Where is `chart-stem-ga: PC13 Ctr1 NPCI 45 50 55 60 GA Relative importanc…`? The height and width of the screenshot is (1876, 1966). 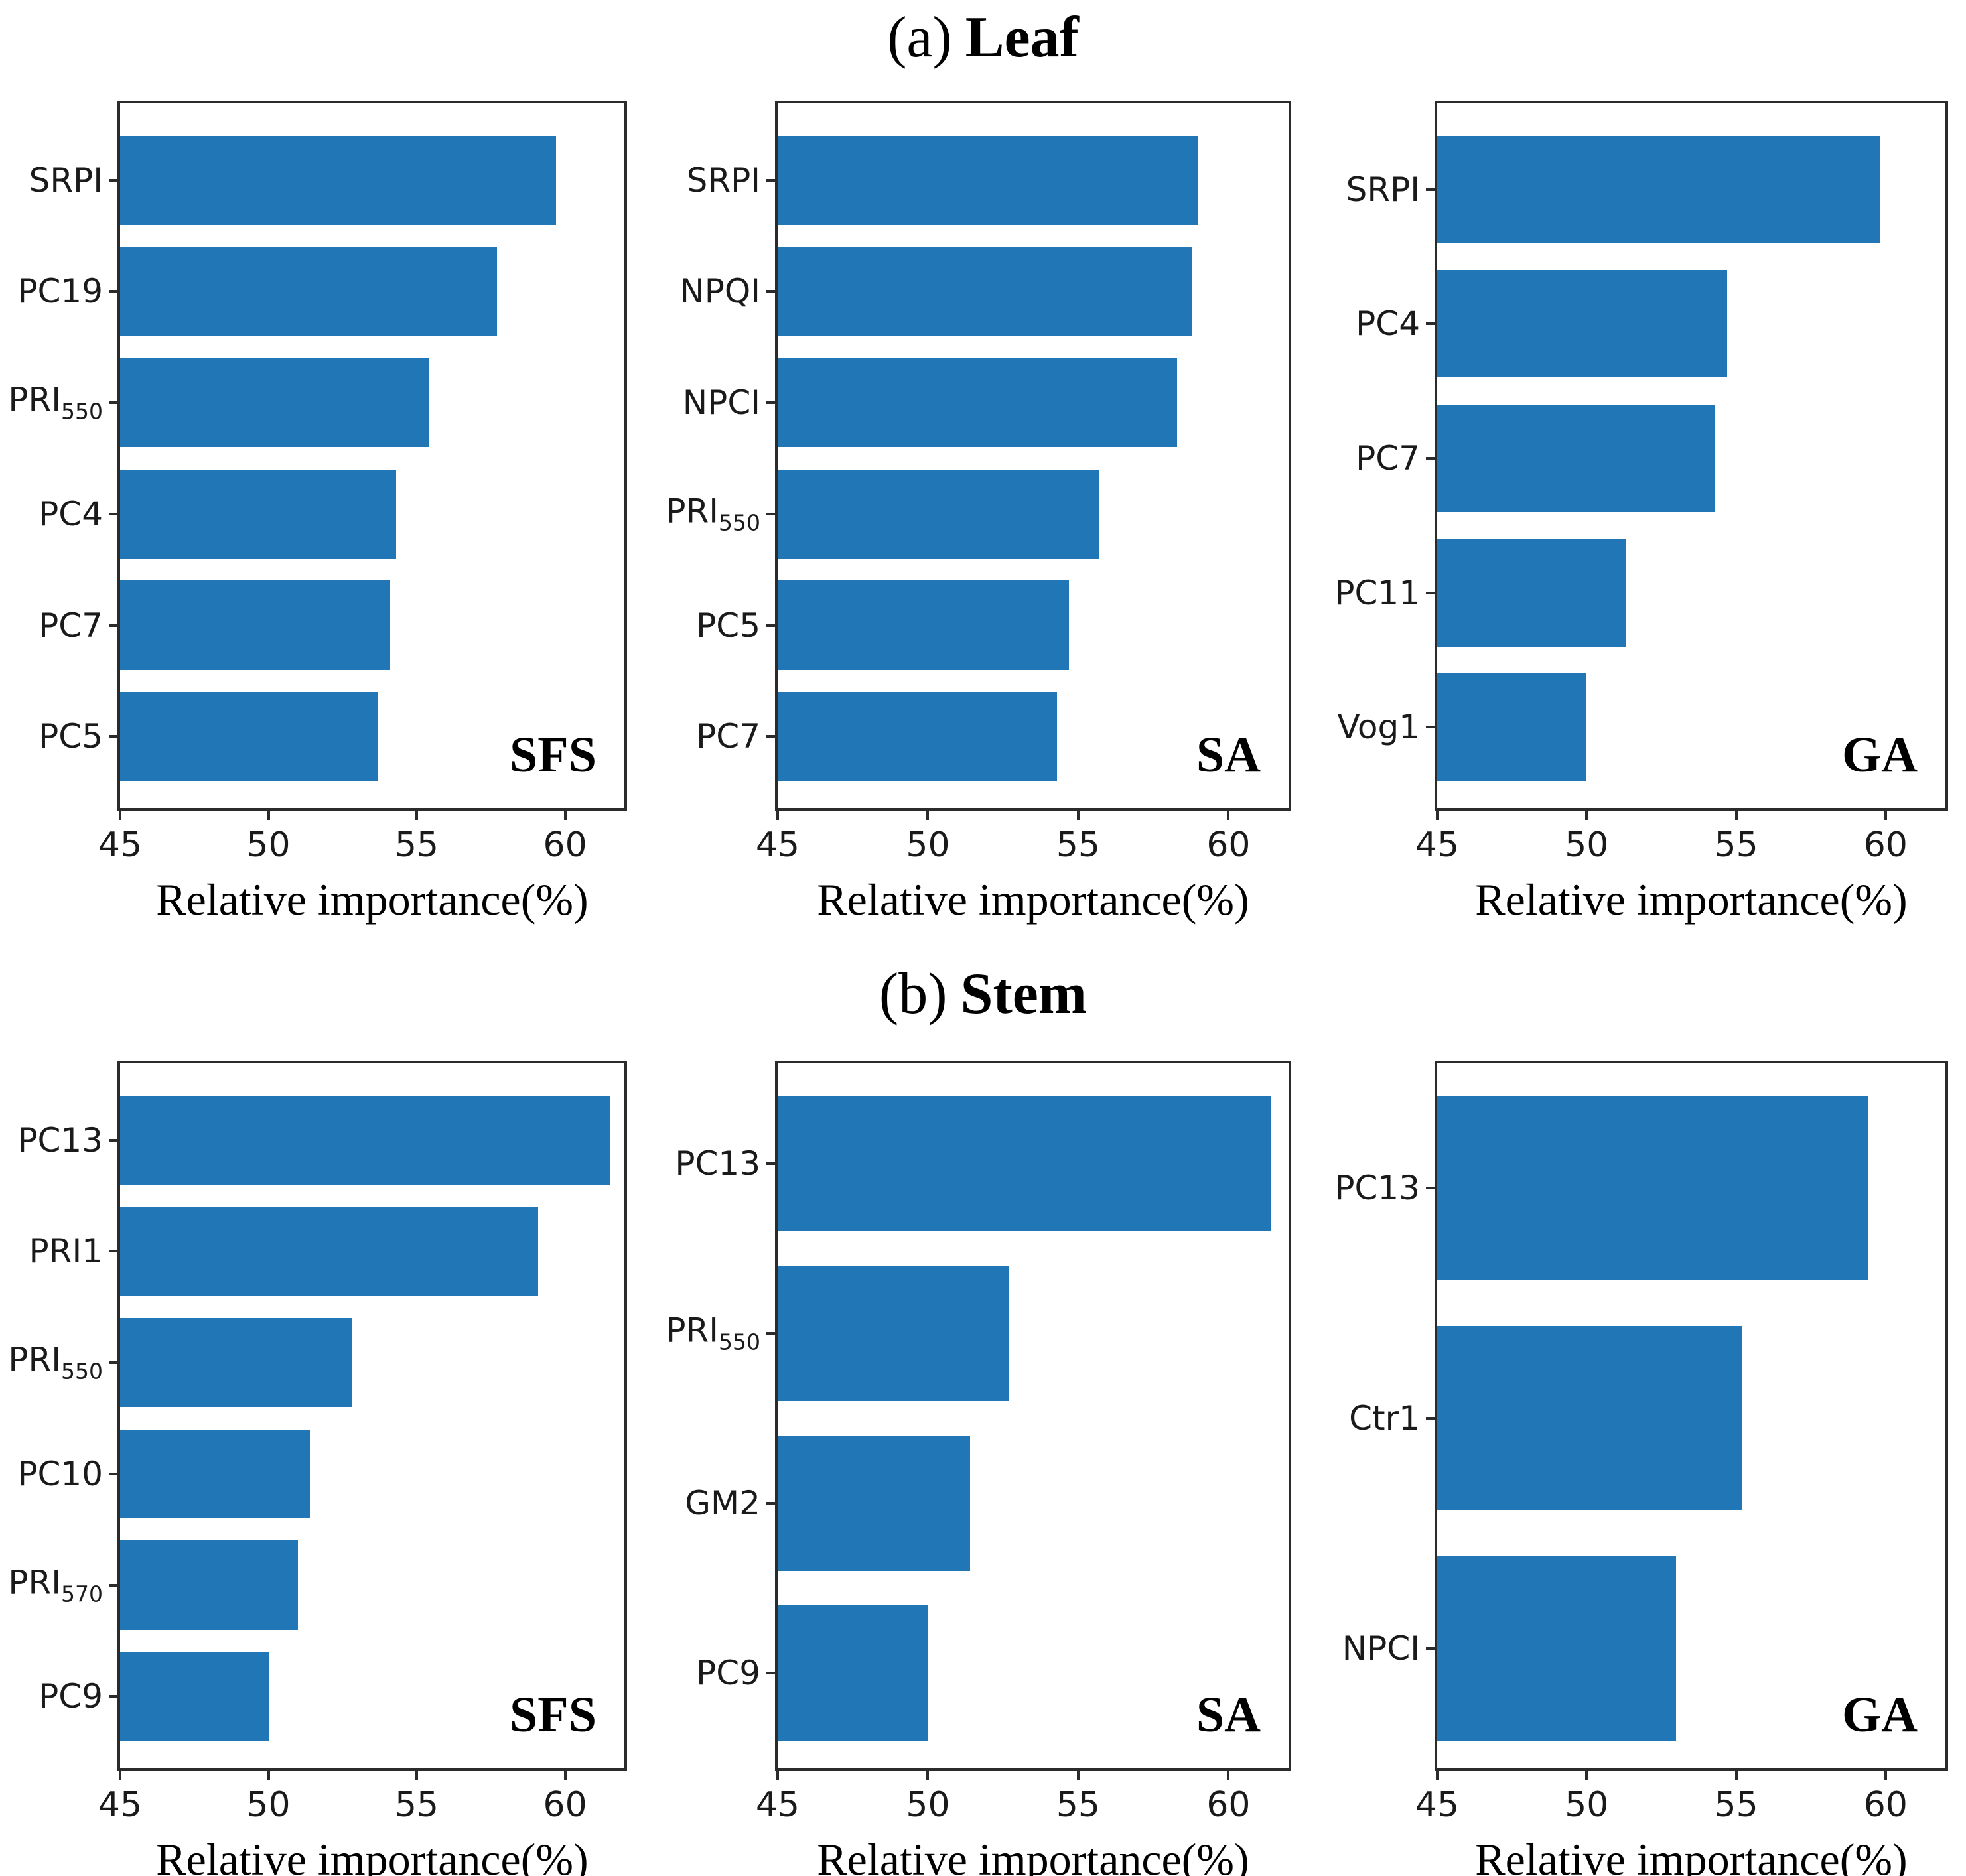 chart-stem-ga: PC13 Ctr1 NPCI 45 50 55 60 GA Relative importanc… is located at coordinates (1641, 1468).